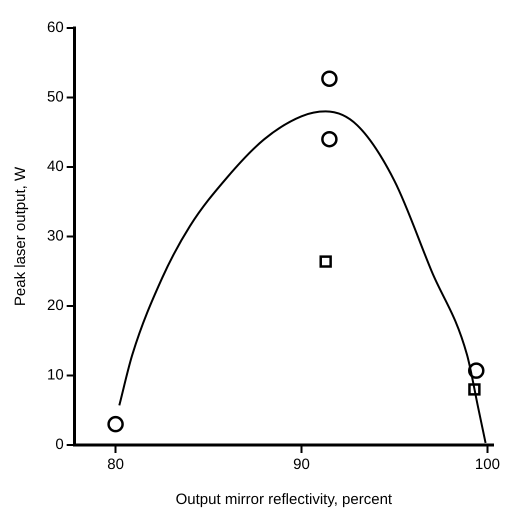 This screenshot has width=523, height=527. What do you see at coordinates (115, 465) in the screenshot?
I see `x-tick-label: 80` at bounding box center [115, 465].